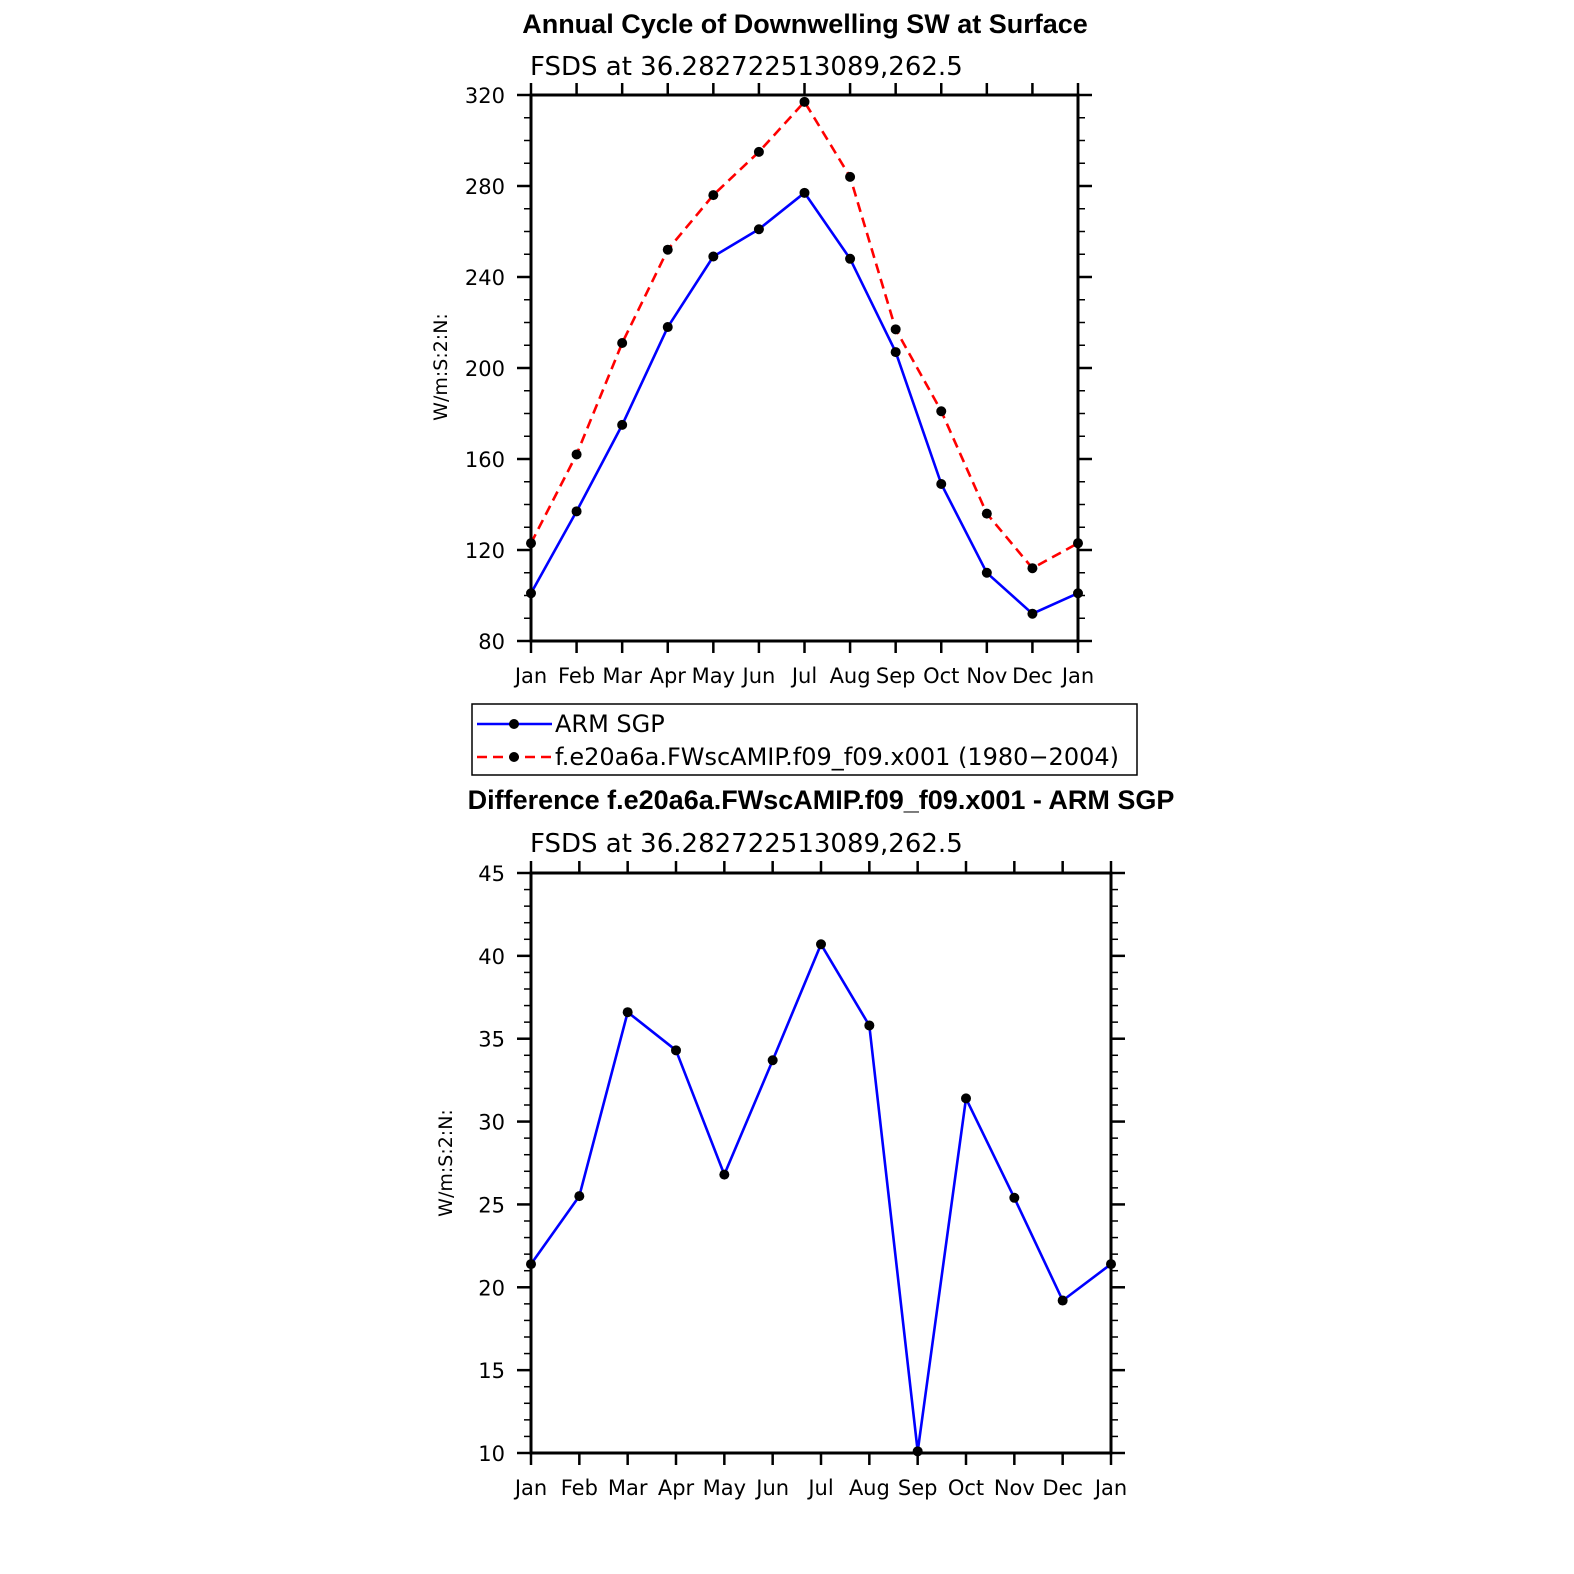 The height and width of the screenshot is (1574, 1574). What do you see at coordinates (485, 278) in the screenshot?
I see `y-tick-label: 240` at bounding box center [485, 278].